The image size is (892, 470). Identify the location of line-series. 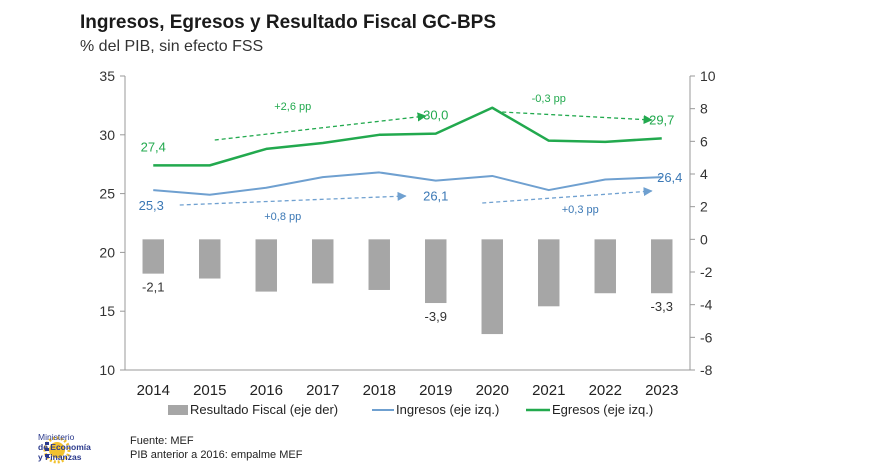
(407, 151).